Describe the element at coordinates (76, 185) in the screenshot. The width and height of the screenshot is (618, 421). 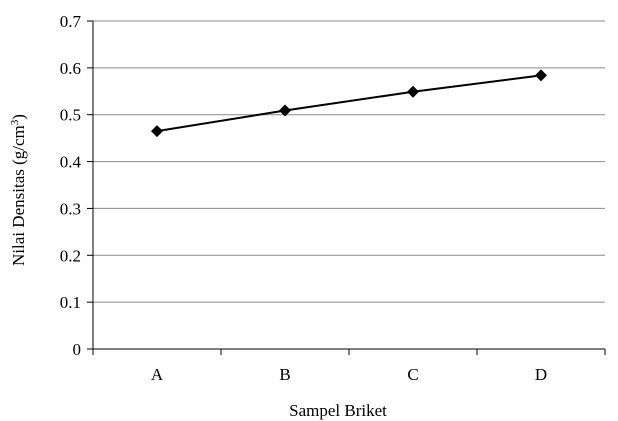
I see `y-tick-labels: 0 0.1 0.2 0.3 0.4 0.5 0.6 0.7` at that location.